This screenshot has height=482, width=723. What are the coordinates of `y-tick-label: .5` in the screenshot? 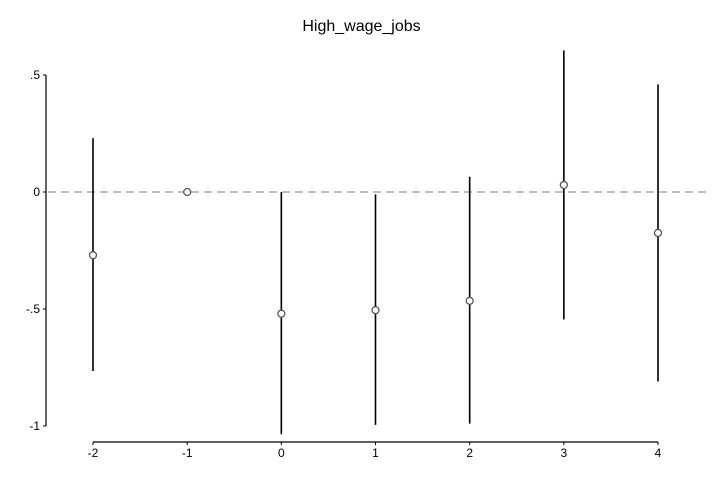 It's located at (35, 75).